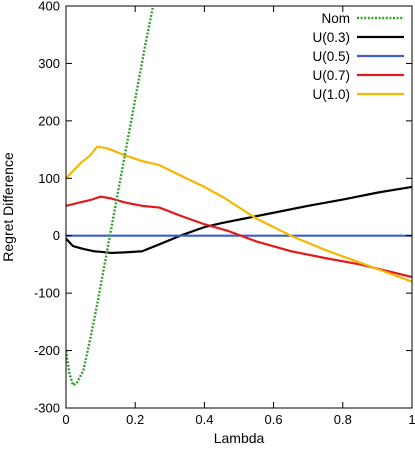 This screenshot has width=415, height=450. I want to click on x-tick-label: 0, so click(65, 419).